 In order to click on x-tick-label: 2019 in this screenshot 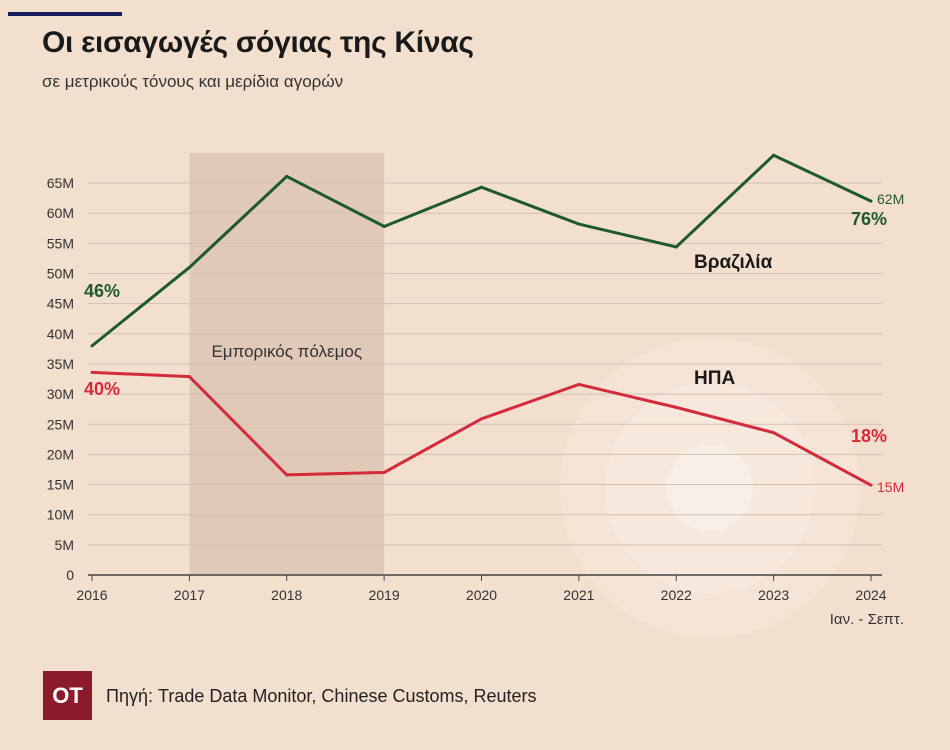, I will do `click(384, 595)`.